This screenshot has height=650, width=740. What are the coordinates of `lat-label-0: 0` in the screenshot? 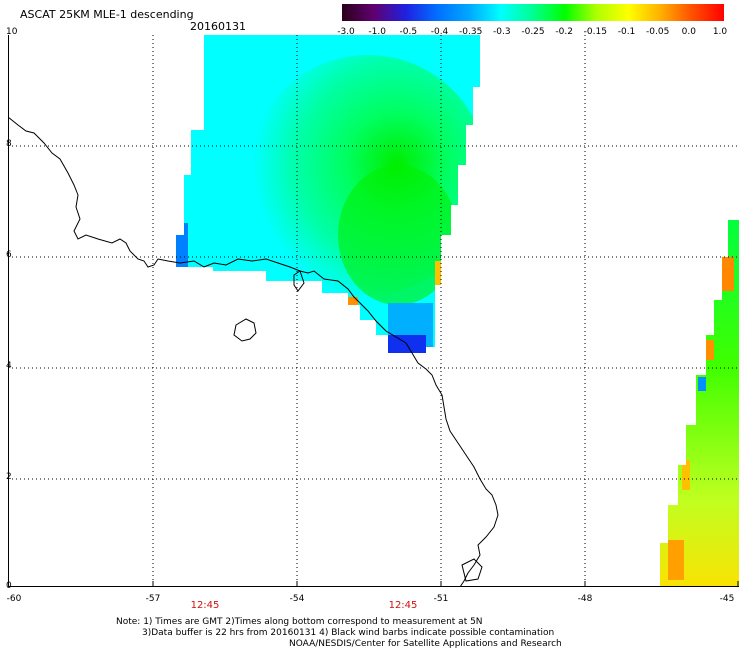 It's located at (9, 586).